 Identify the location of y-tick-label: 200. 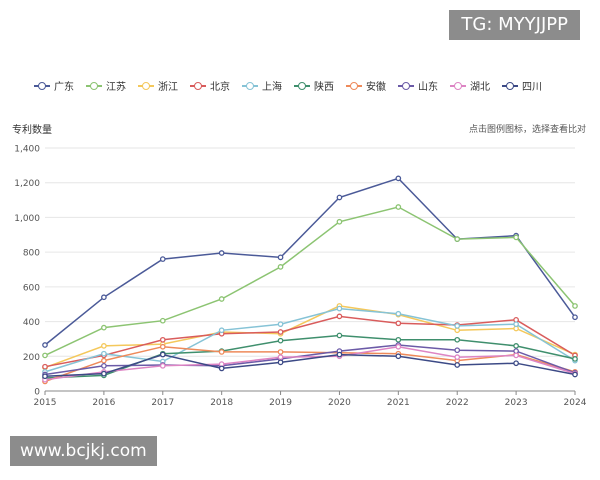
(31, 358).